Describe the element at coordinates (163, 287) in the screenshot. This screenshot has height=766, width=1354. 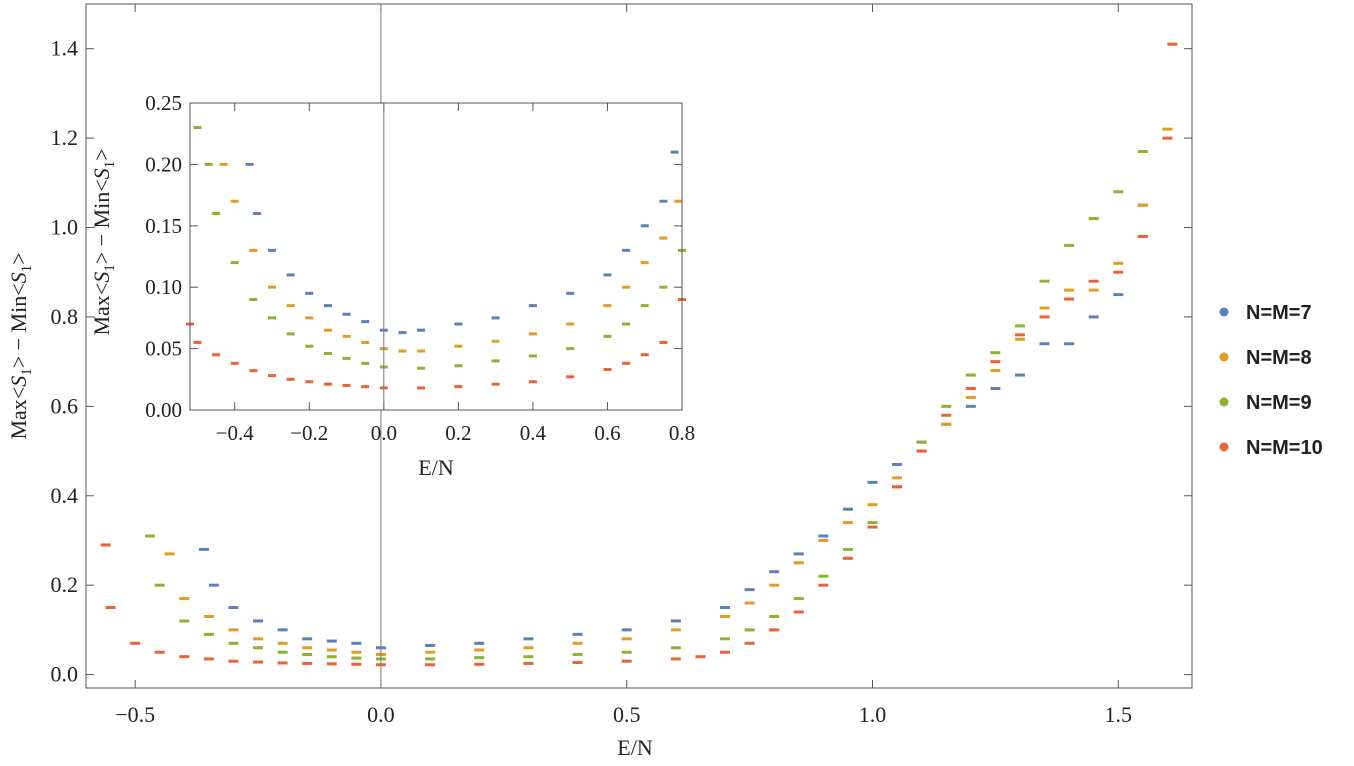
I see `y-tick-label: 0.10` at that location.